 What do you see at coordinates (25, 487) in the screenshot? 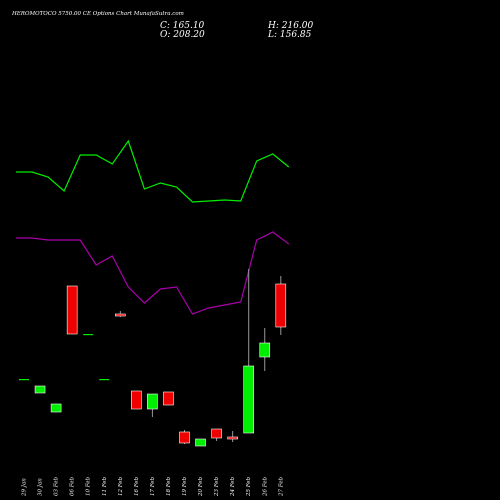
I see `x-tick-label: 29 Jan` at bounding box center [25, 487].